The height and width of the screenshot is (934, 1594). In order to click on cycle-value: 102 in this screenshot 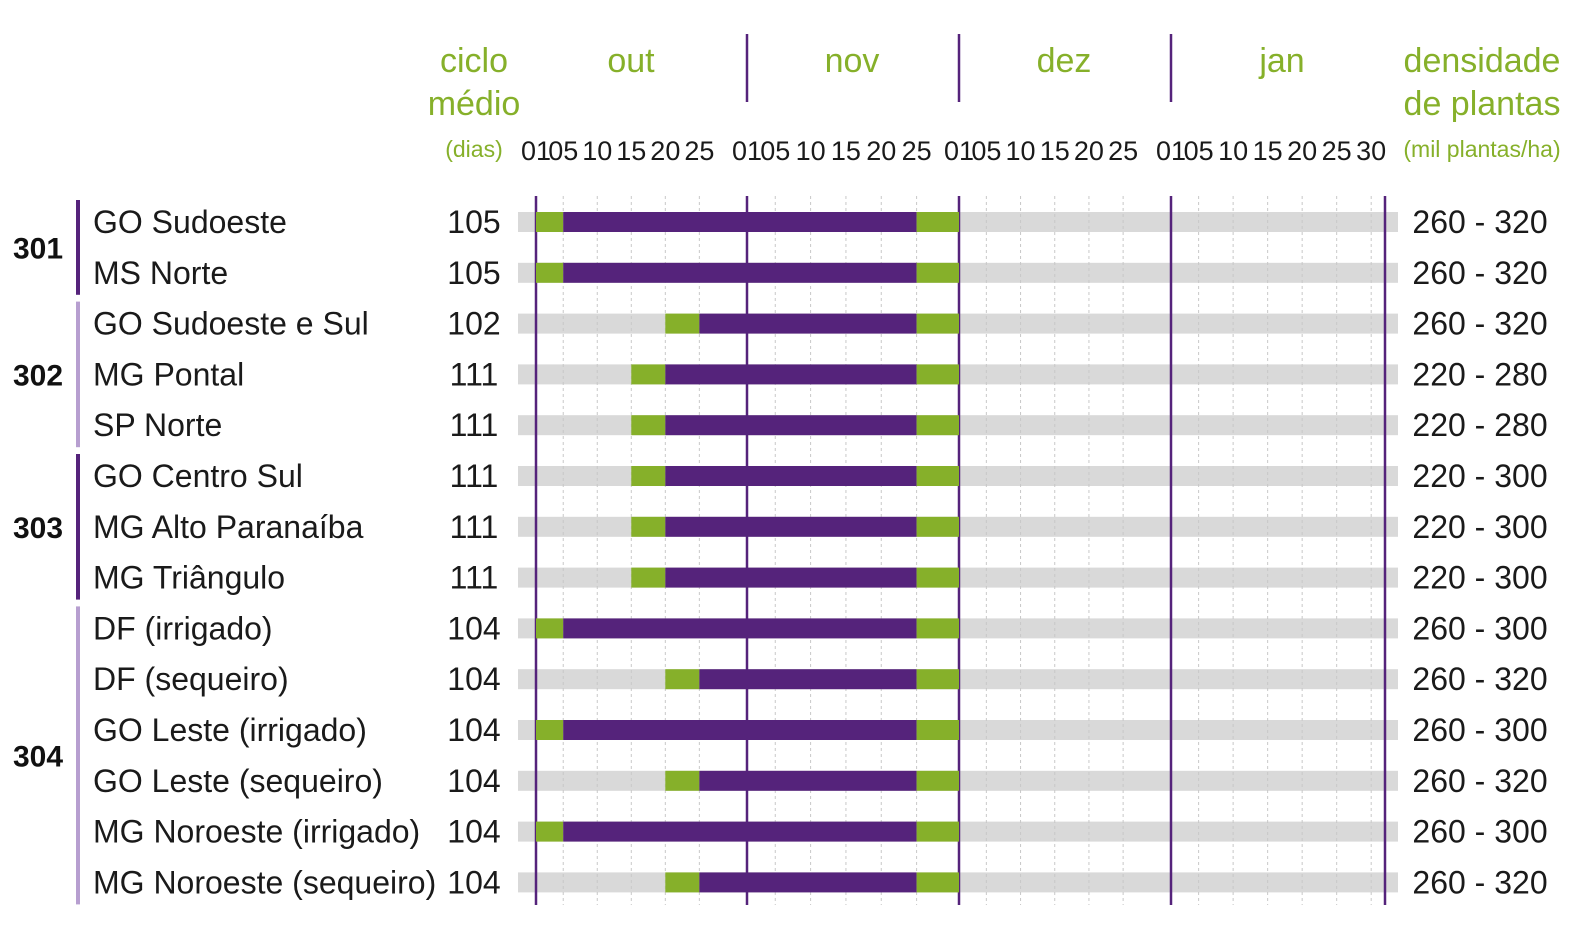, I will do `click(473, 324)`.